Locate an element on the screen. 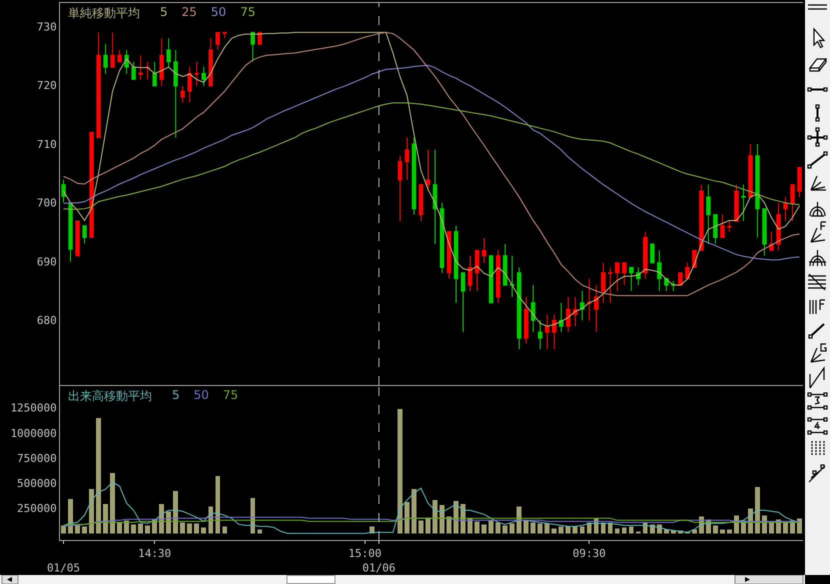 This screenshot has height=584, width=830. legend-title: 単純移動平均 is located at coordinates (104, 13).